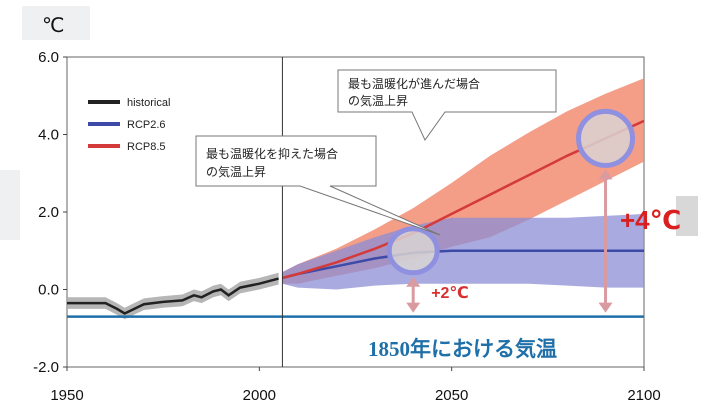  What do you see at coordinates (46, 367) in the screenshot?
I see `y-tick-label: -2.0` at bounding box center [46, 367].